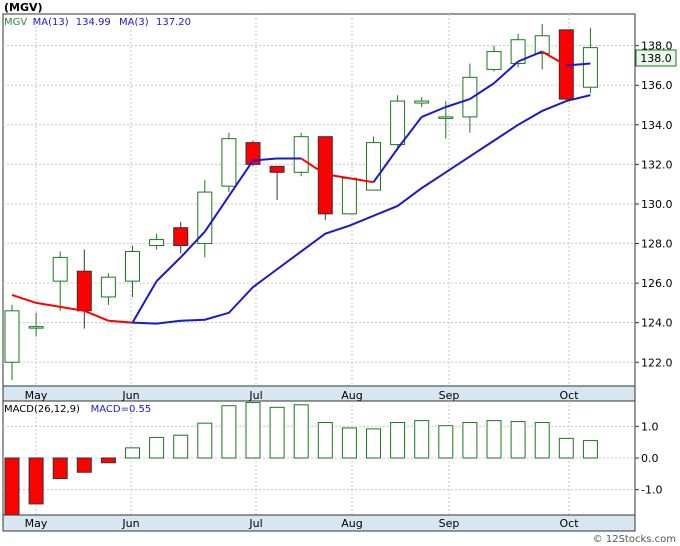 This screenshot has width=680, height=546. I want to click on price-xticks: May Jun Jul Aug Sep Oct, so click(302, 395).